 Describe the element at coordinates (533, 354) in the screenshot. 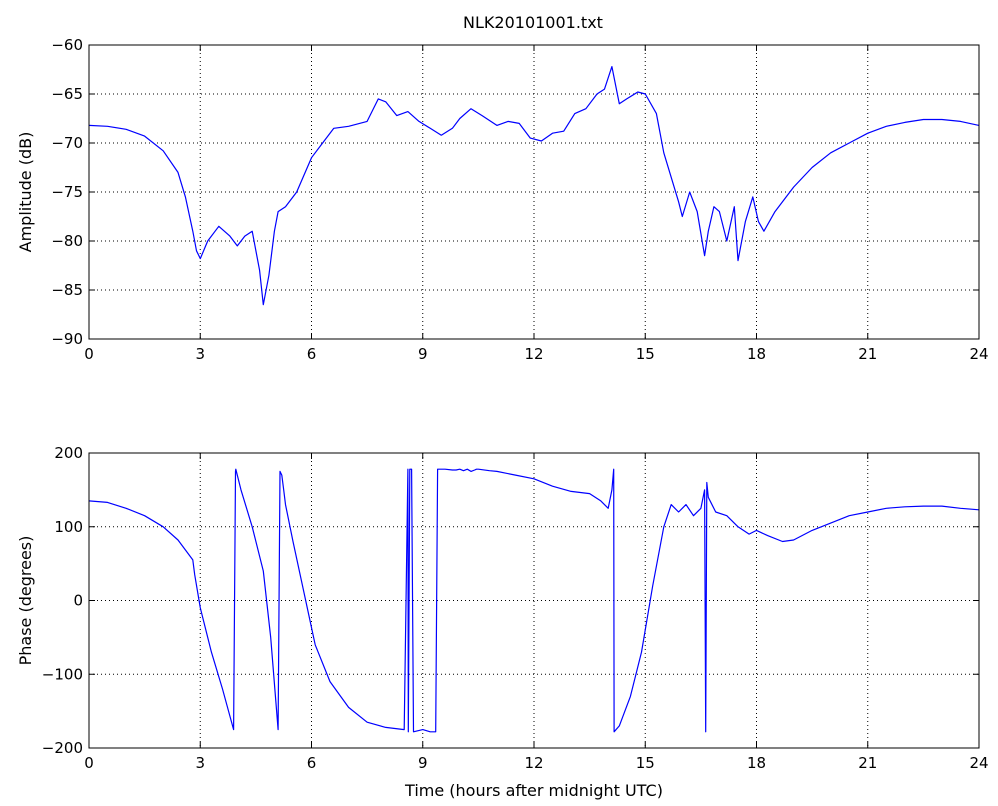

I see `amplitude-x-tick-label: 12` at that location.